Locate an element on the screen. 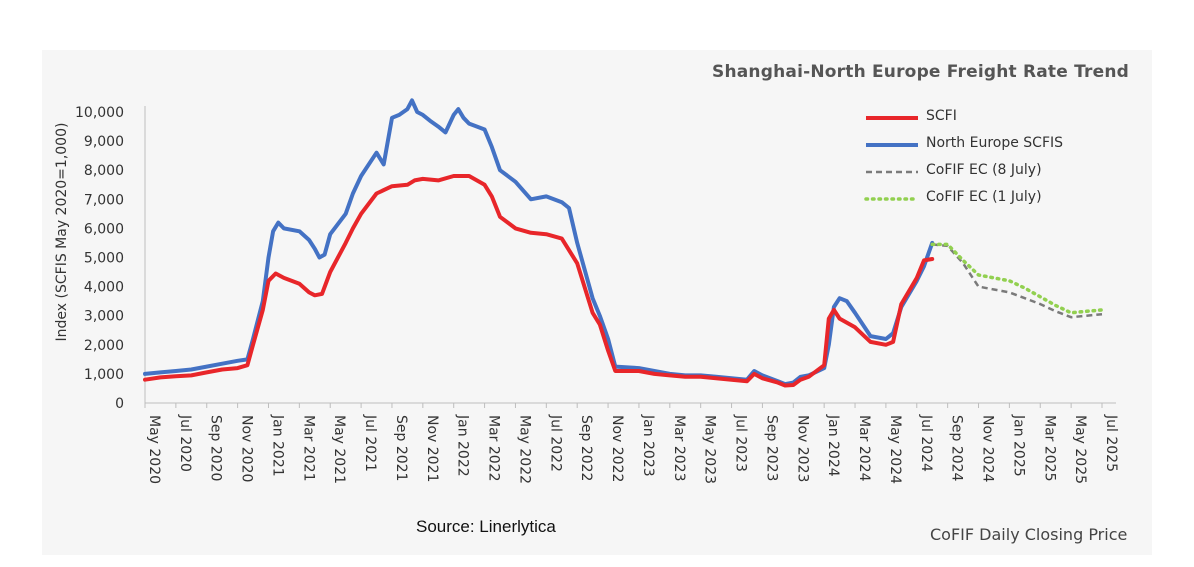 Image resolution: width=1194 pixels, height=567 pixels. cofif-note: CoFIF Daily Closing Price is located at coordinates (1029, 534).